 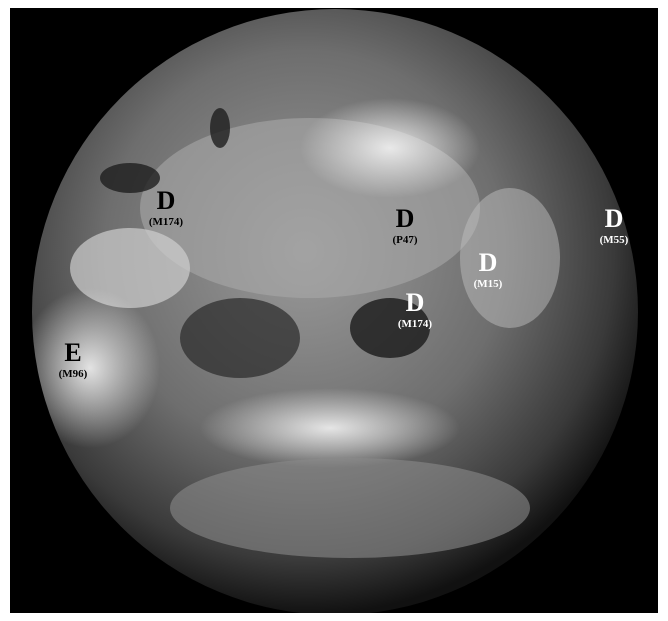 What do you see at coordinates (73, 374) in the screenshot?
I see `marker-code: (M96)` at bounding box center [73, 374].